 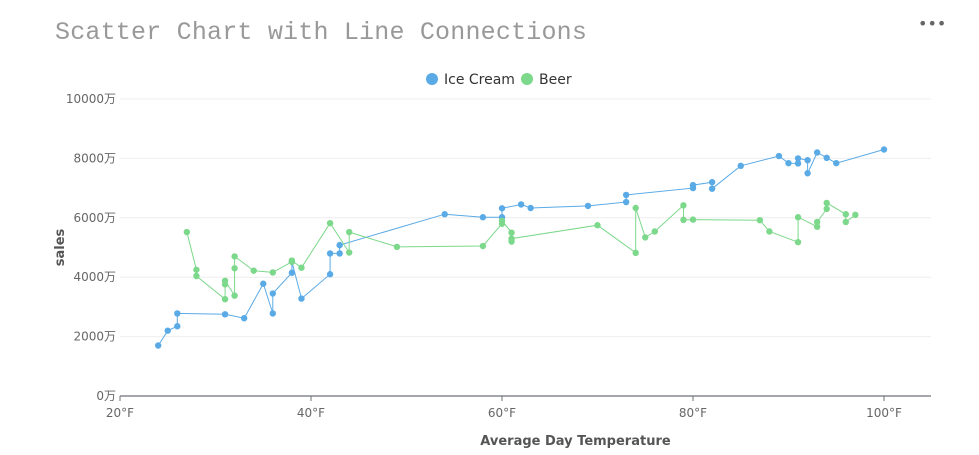 I want to click on x-tick-label: 20°F, so click(x=120, y=413).